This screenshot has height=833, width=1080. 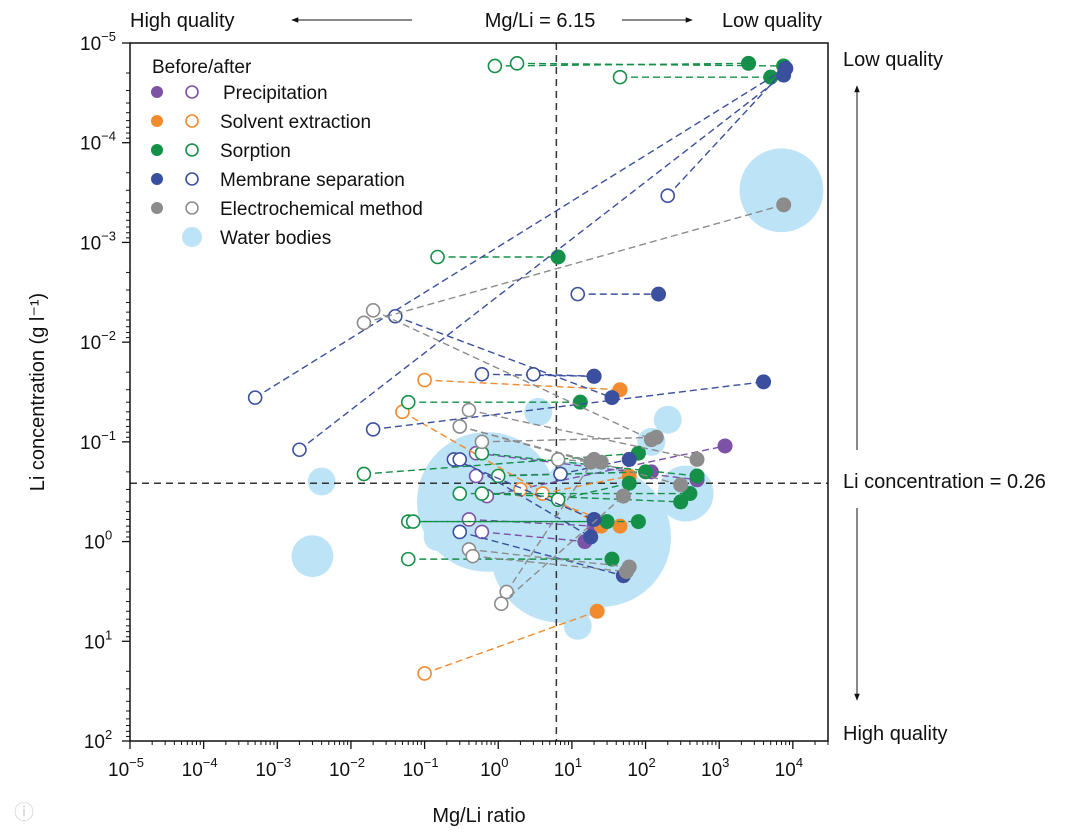 I want to click on y-tick-label-2: 10⁻³, so click(x=98, y=241).